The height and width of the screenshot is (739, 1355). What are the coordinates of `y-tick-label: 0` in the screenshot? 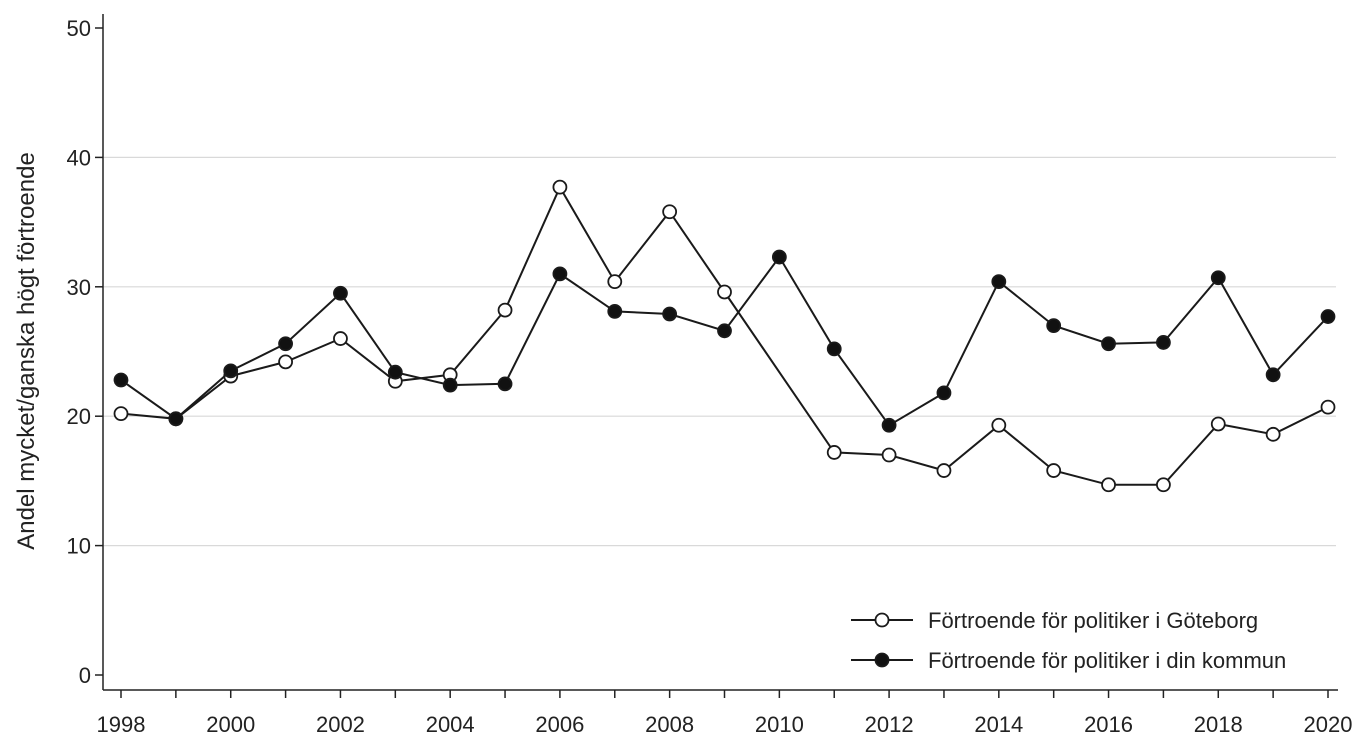 It's located at (85, 675).